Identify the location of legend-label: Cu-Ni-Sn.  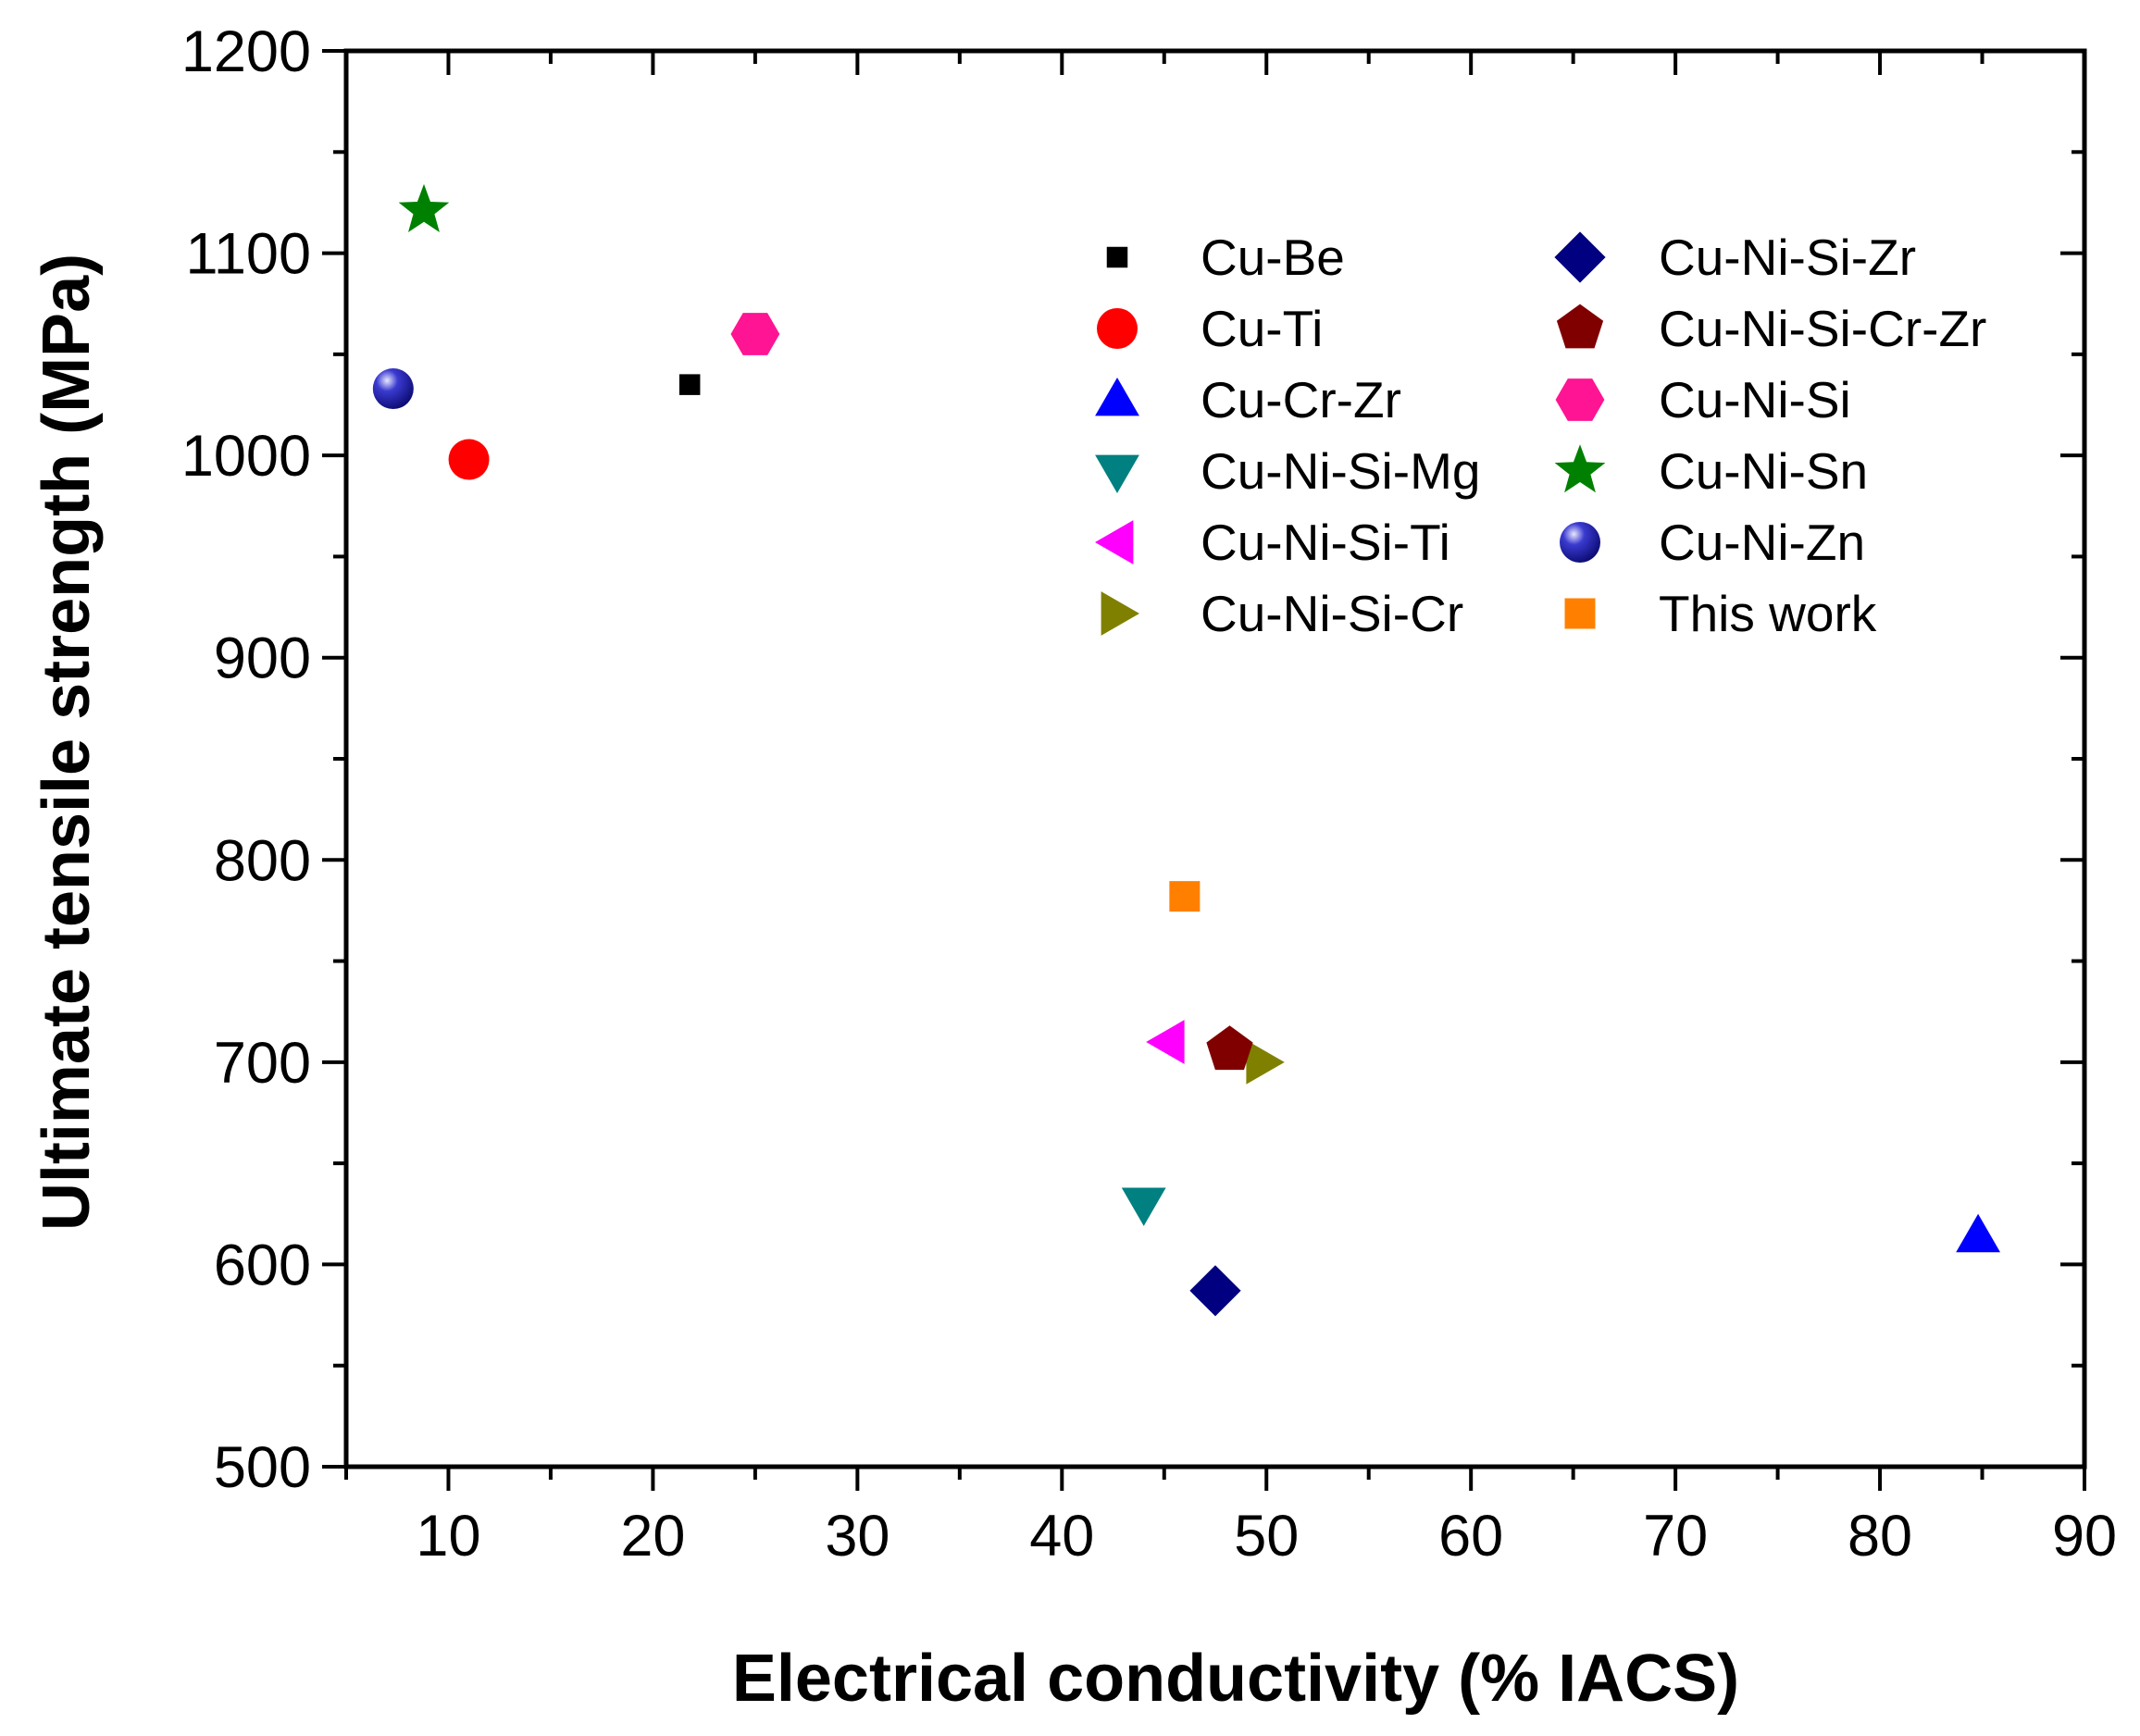
(1763, 471).